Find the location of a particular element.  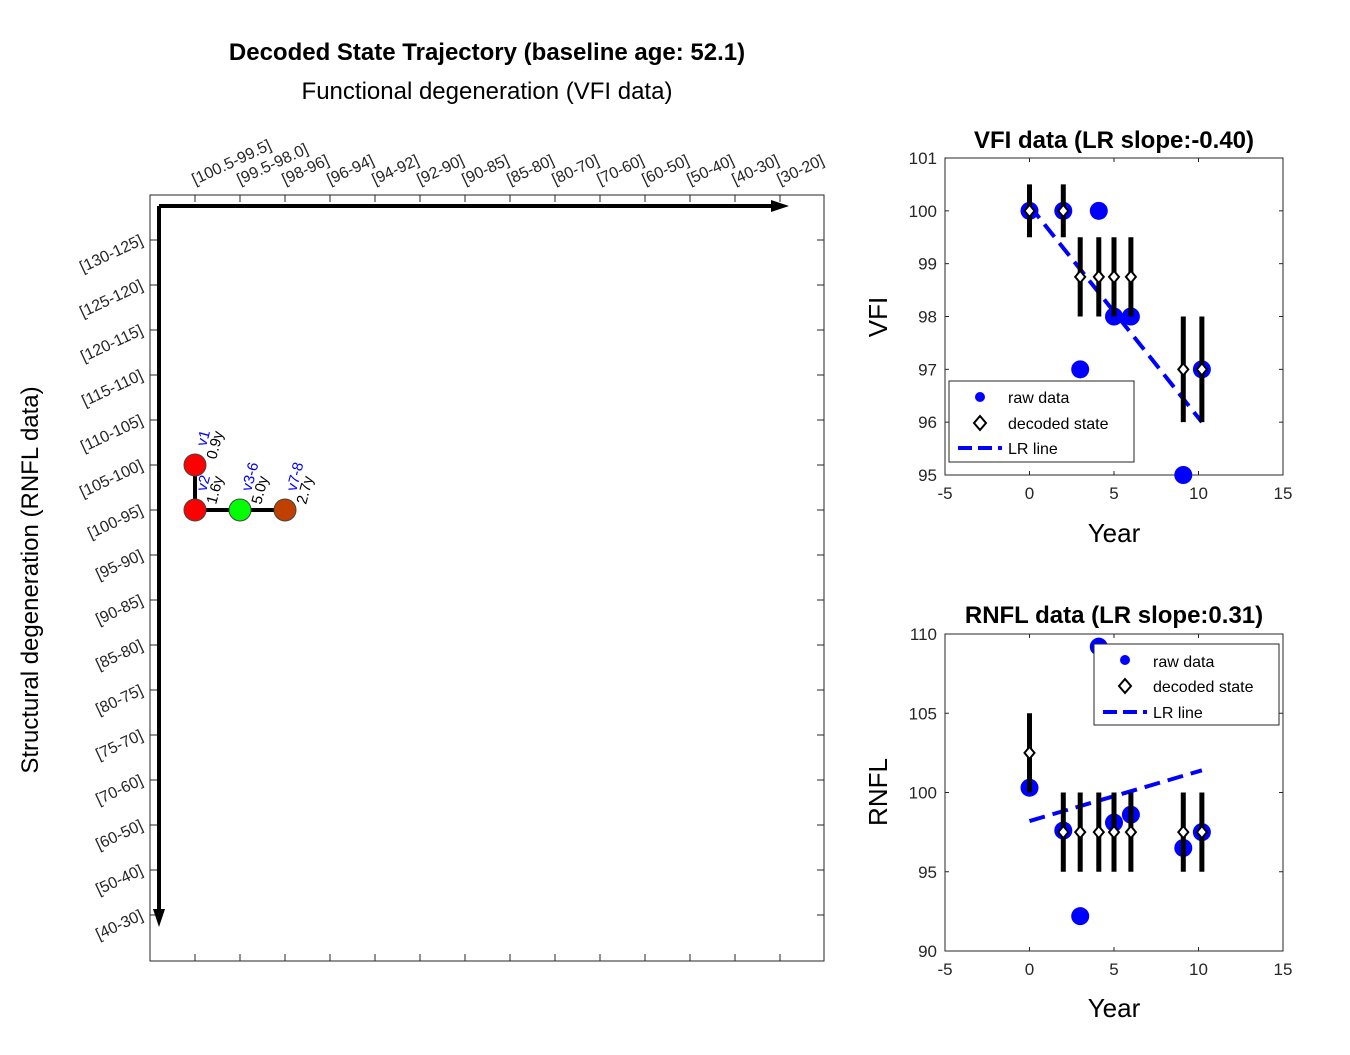

vfi-xlabel: Year is located at coordinates (1114, 533).